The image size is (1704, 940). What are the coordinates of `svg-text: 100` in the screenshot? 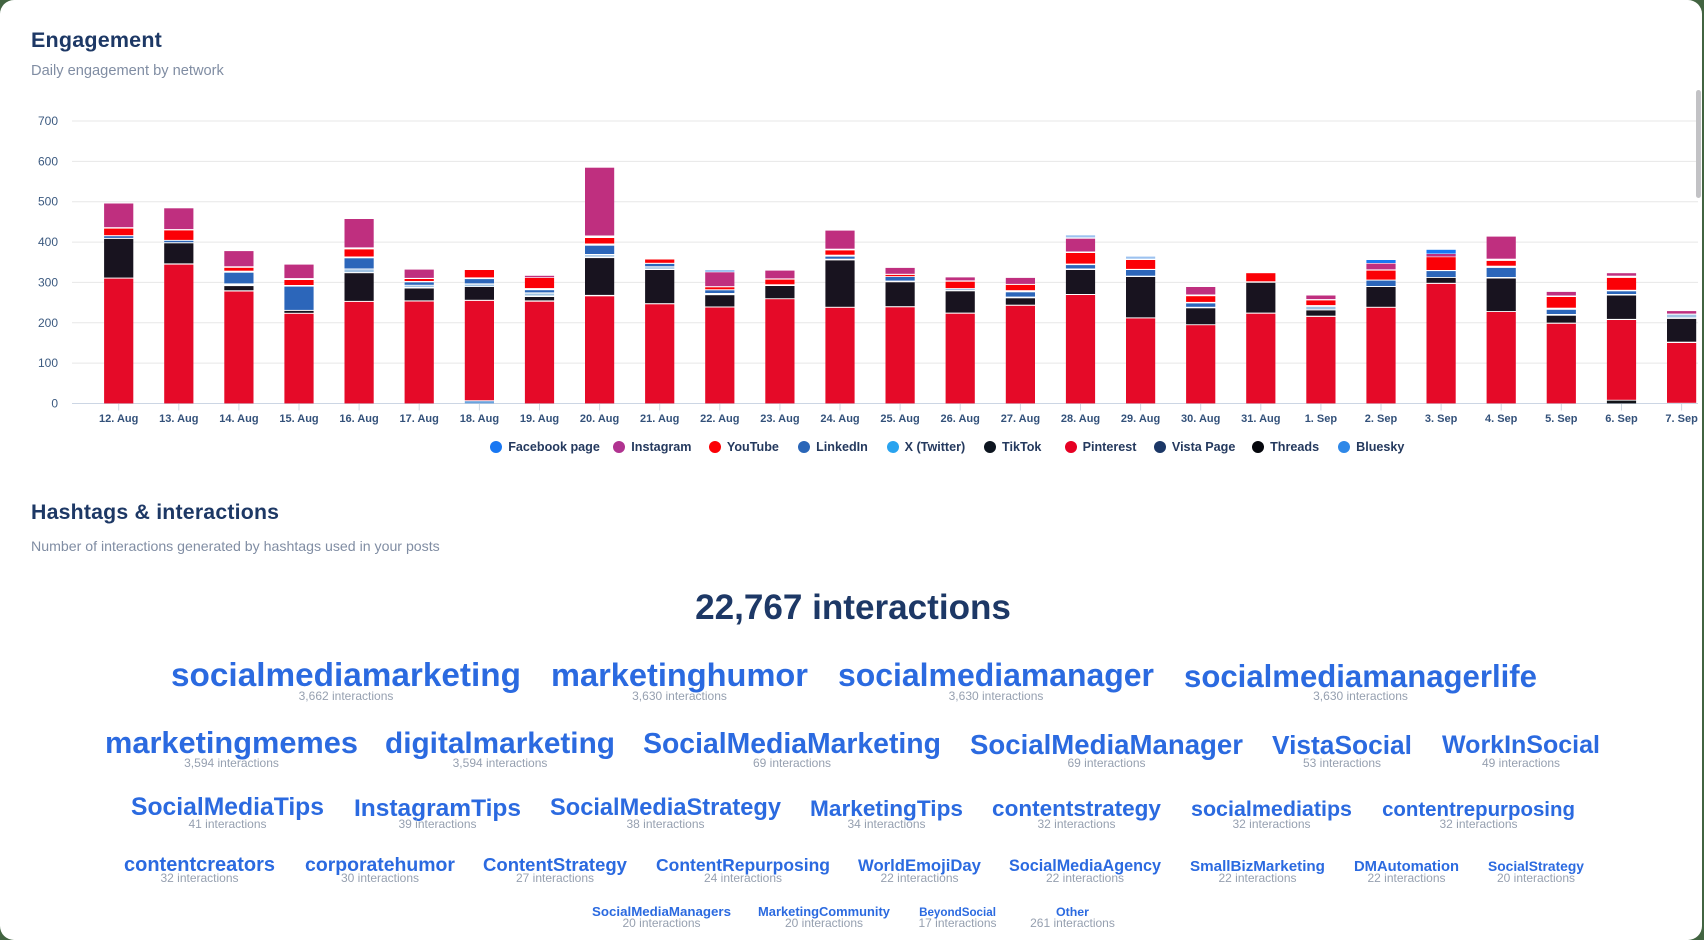 It's located at (48, 363).